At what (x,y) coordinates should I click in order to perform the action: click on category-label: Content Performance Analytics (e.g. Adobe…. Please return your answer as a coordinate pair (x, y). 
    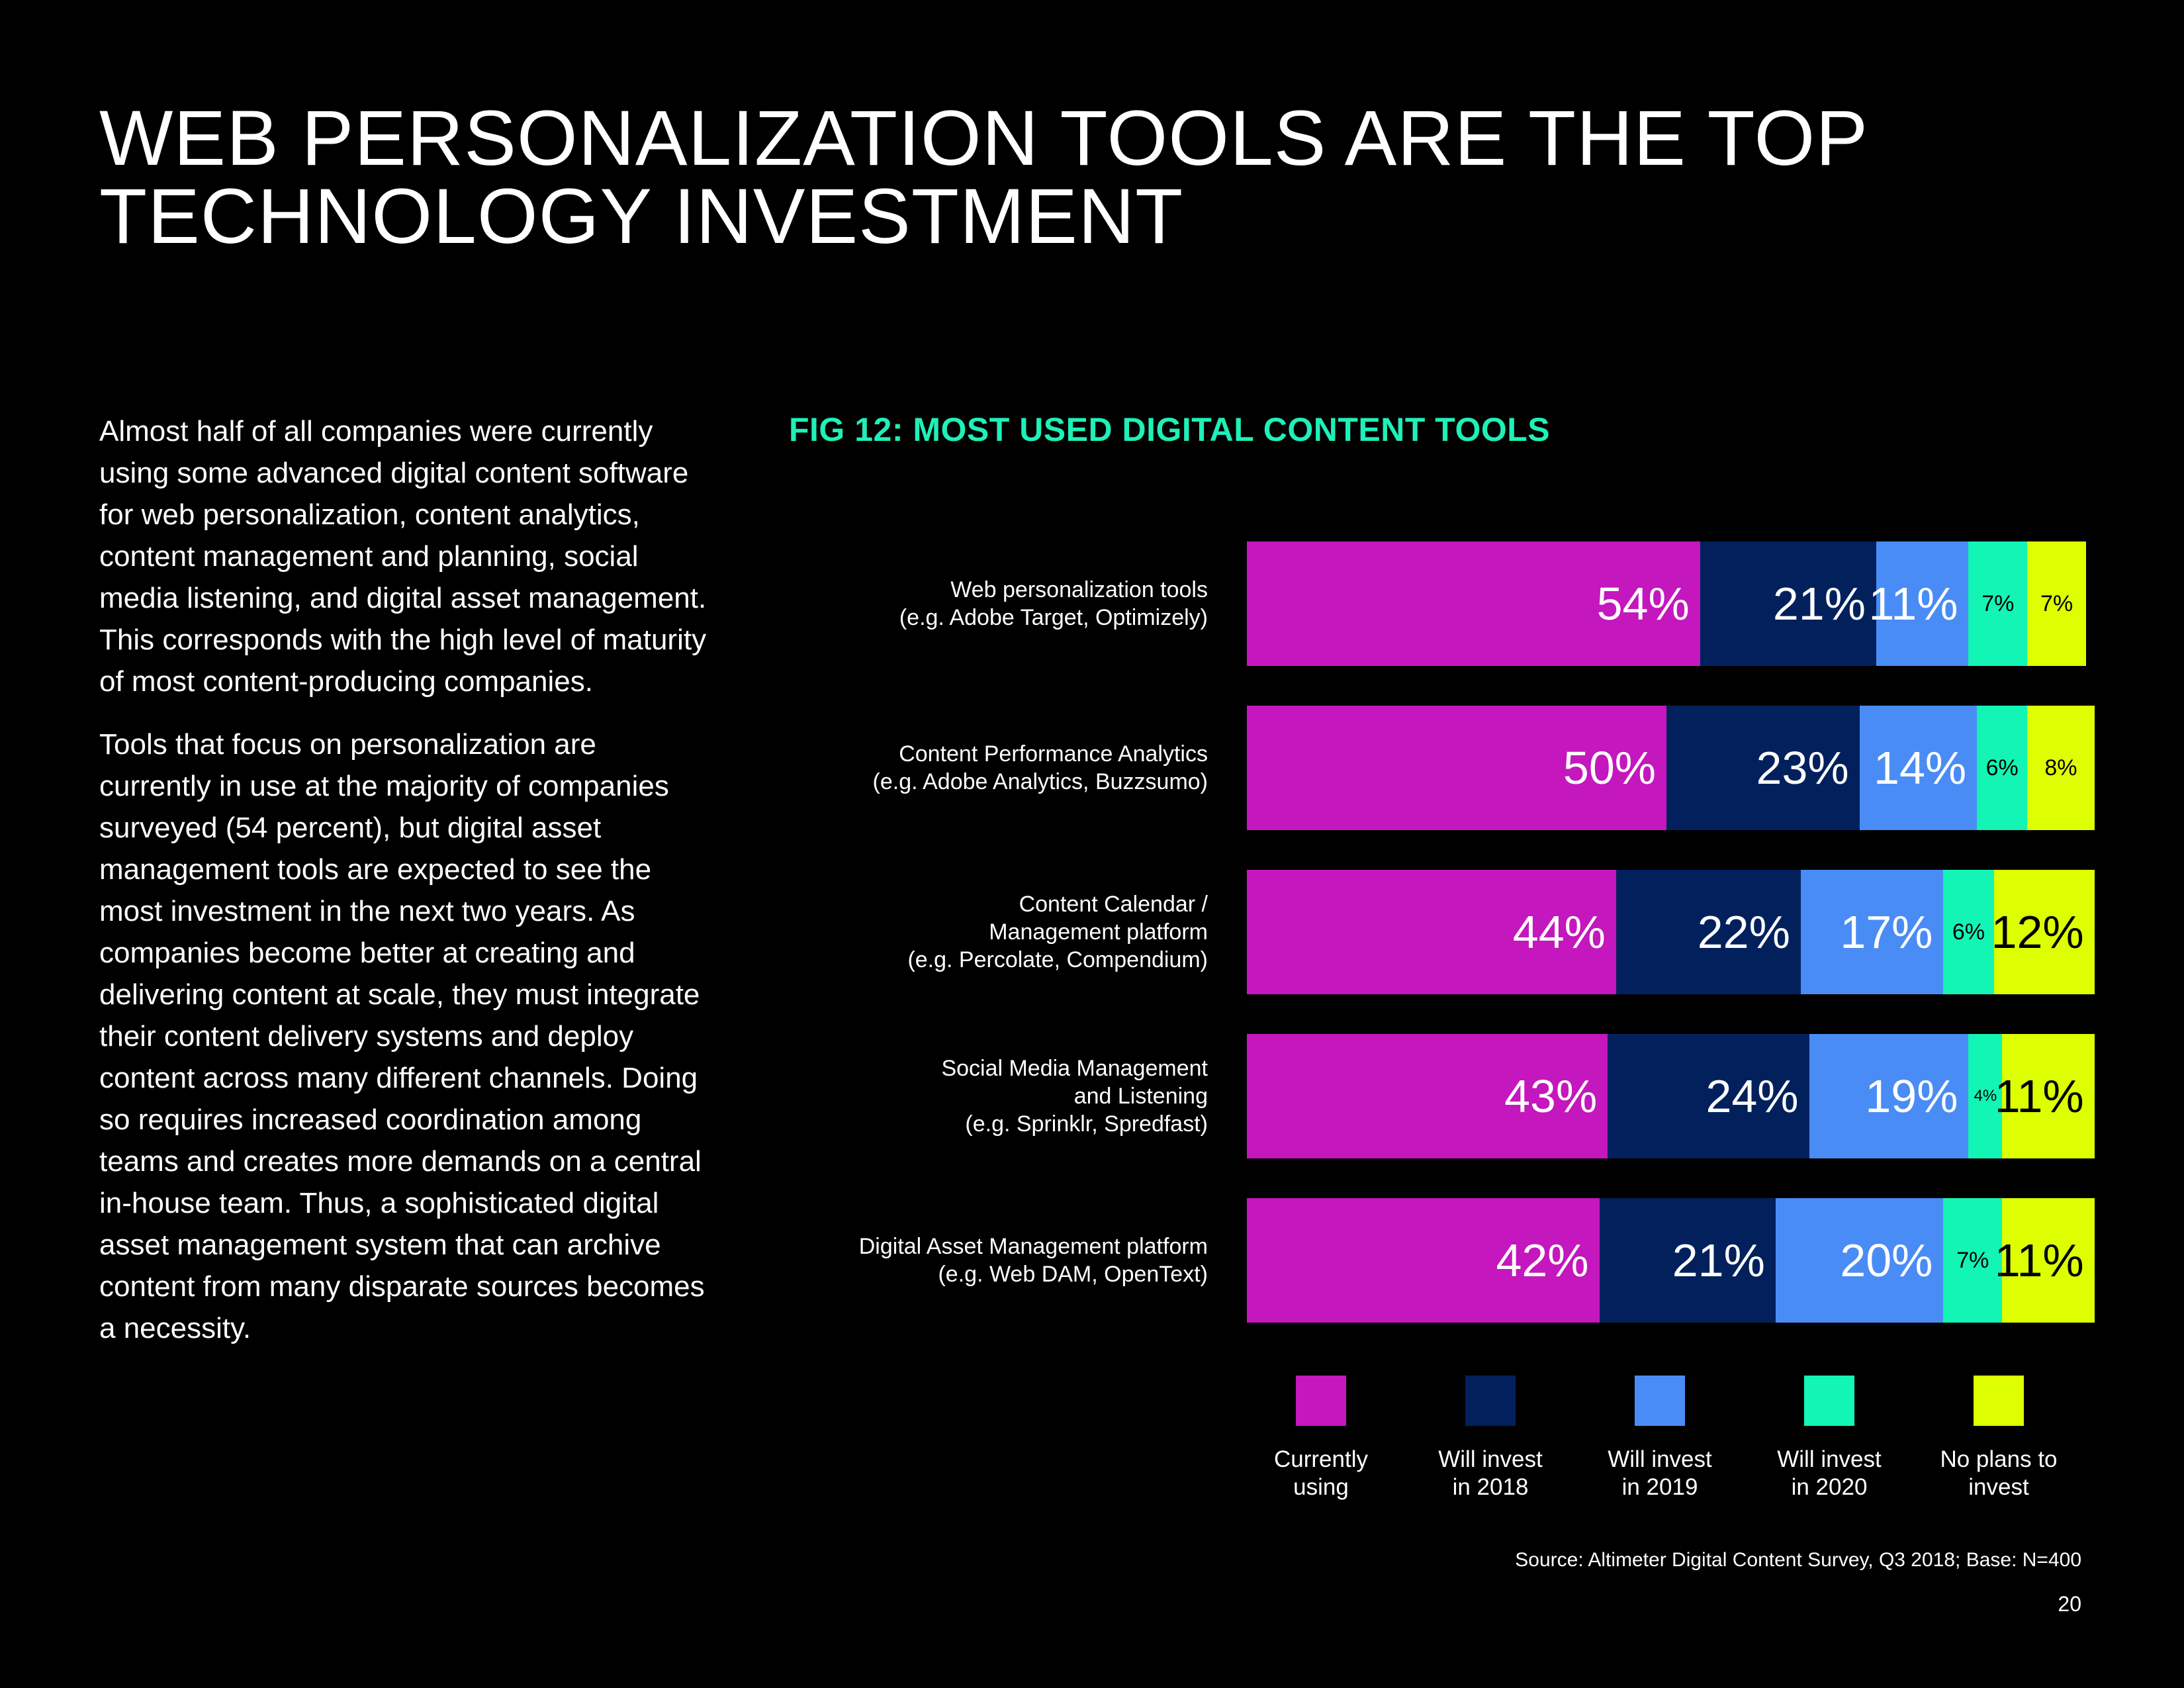
    Looking at the image, I should click on (978, 768).